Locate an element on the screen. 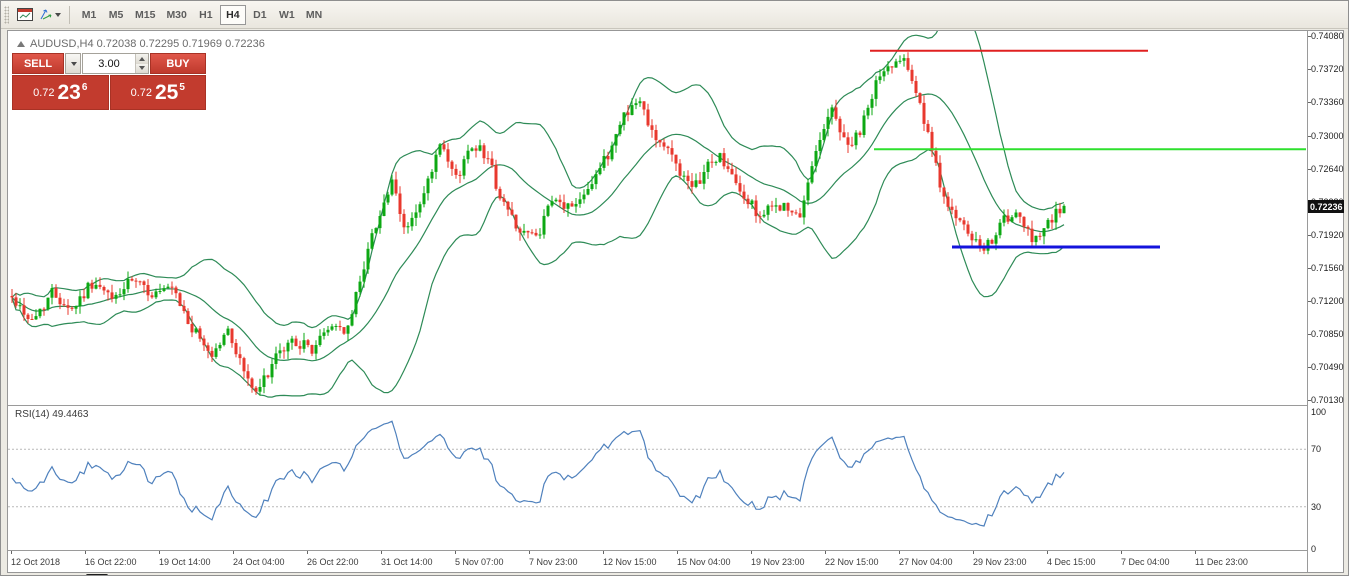 The height and width of the screenshot is (576, 1349). timeframe-button-MN: MN is located at coordinates (314, 14).